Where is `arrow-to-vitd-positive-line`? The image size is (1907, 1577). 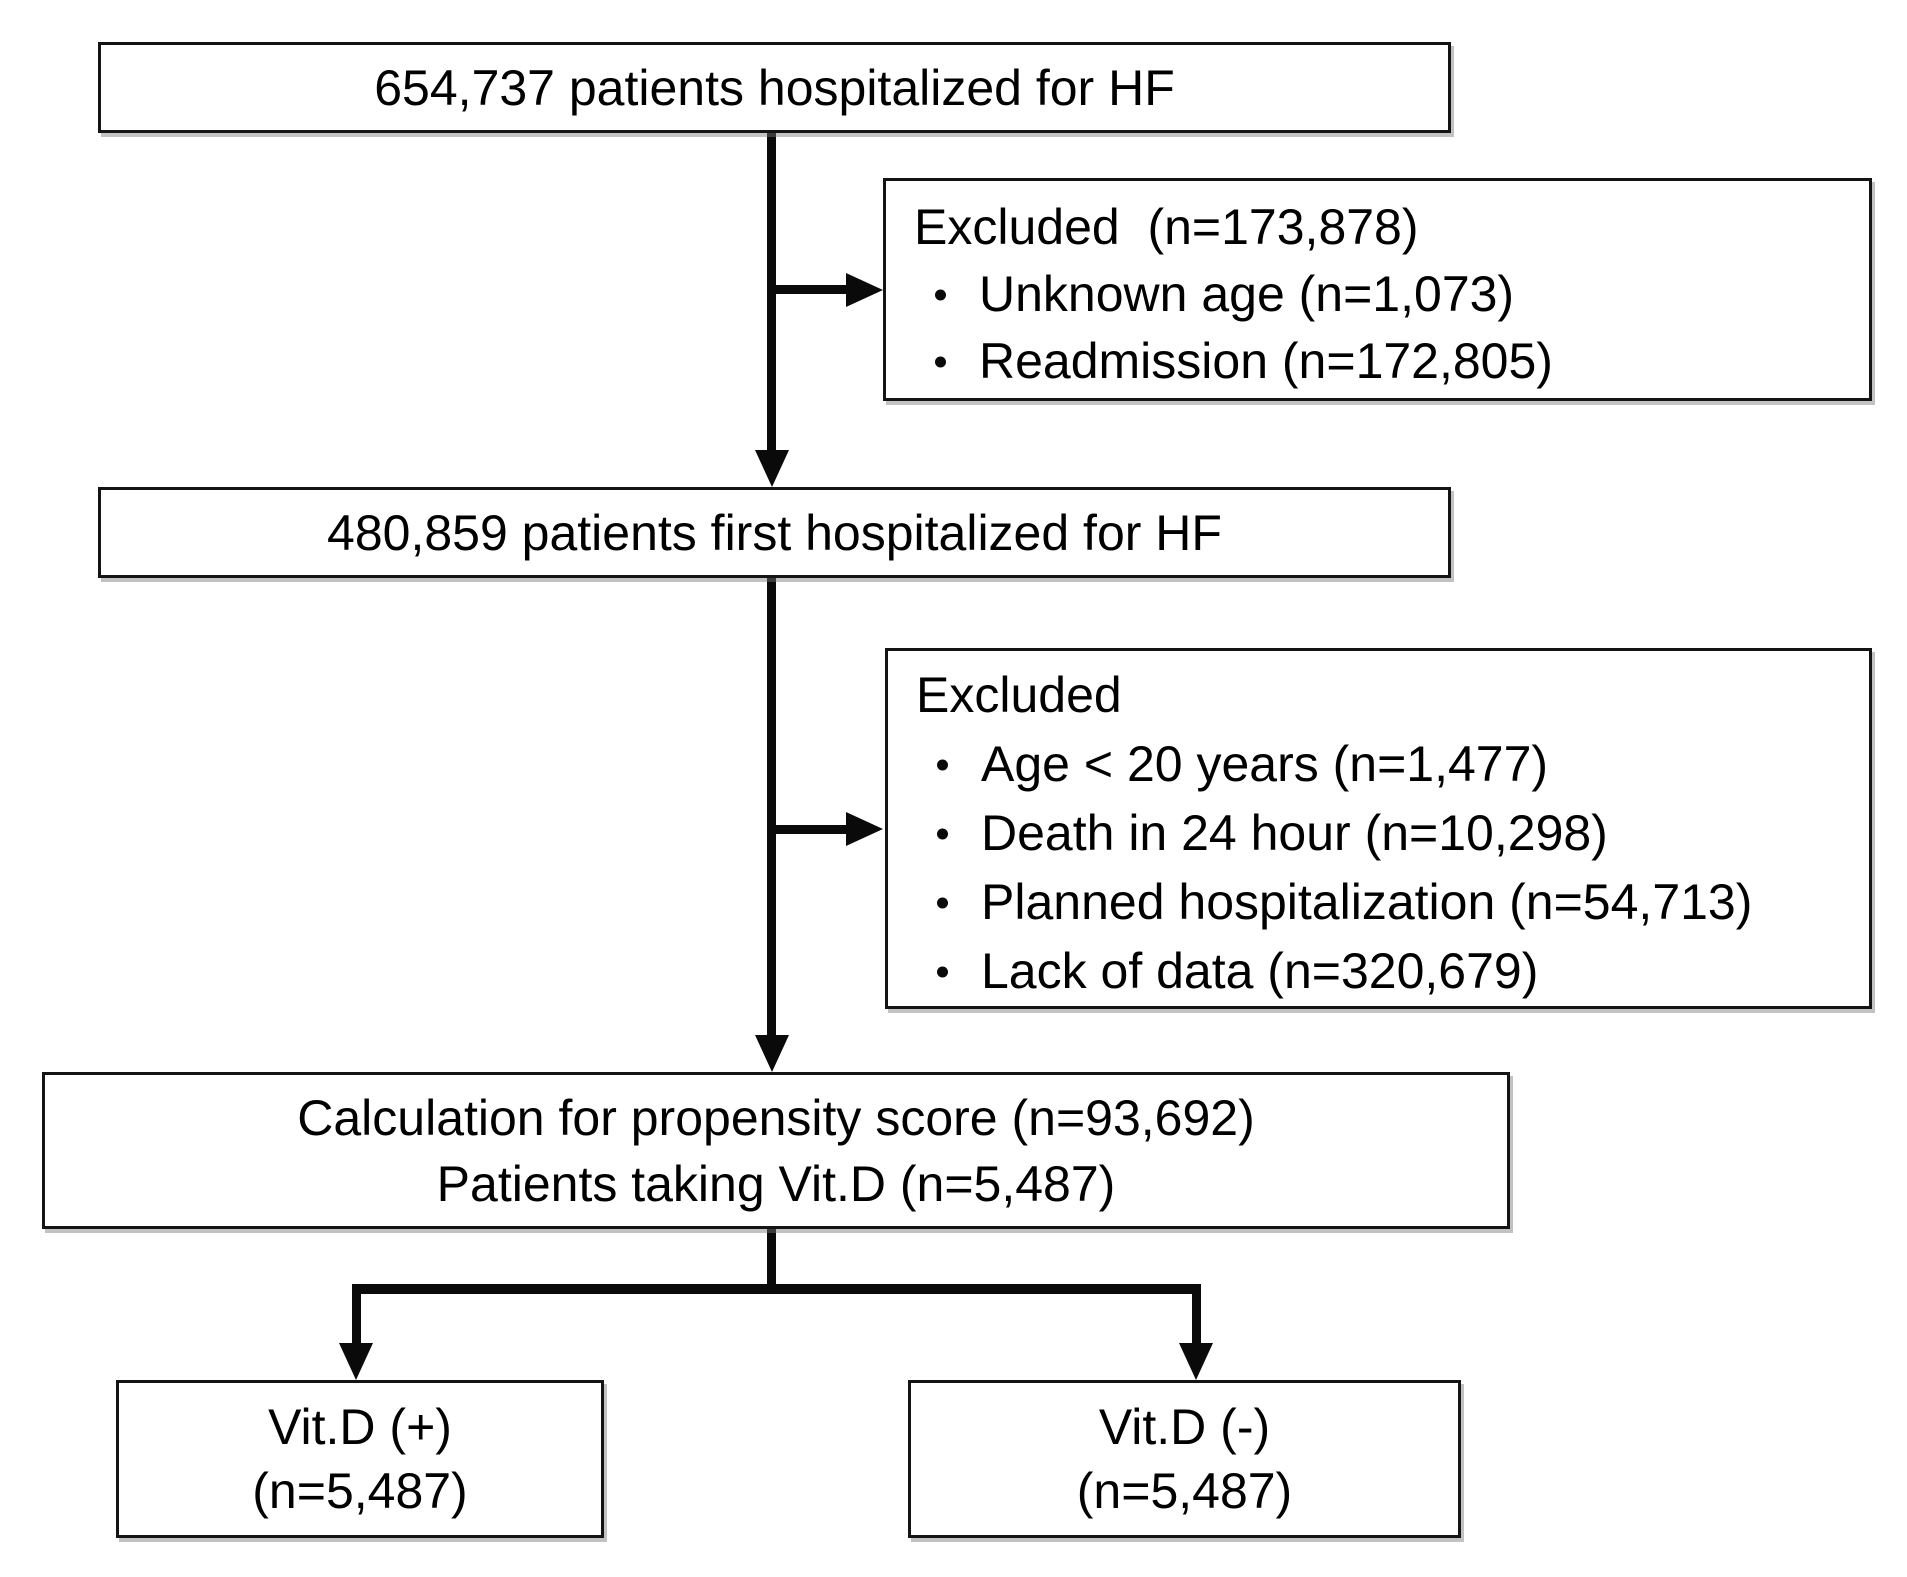 arrow-to-vitd-positive-line is located at coordinates (356, 1314).